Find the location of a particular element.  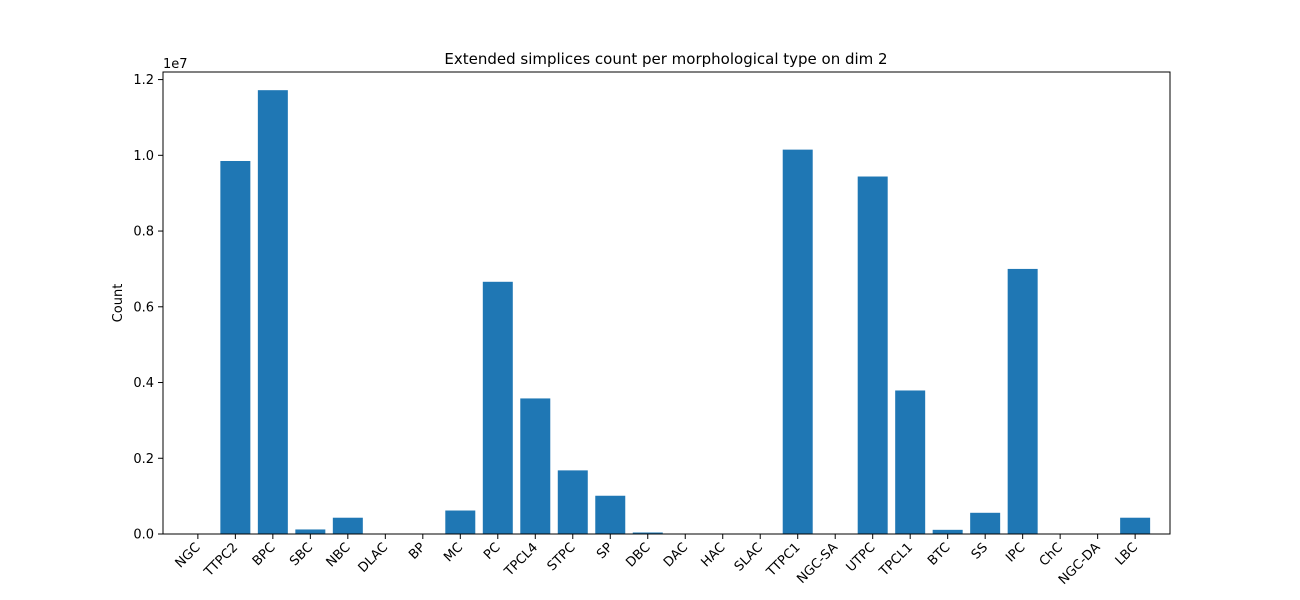

y-axis: 0.0 0.2 0.4 0.6 0.8 1.0 1.2 is located at coordinates (148, 308).